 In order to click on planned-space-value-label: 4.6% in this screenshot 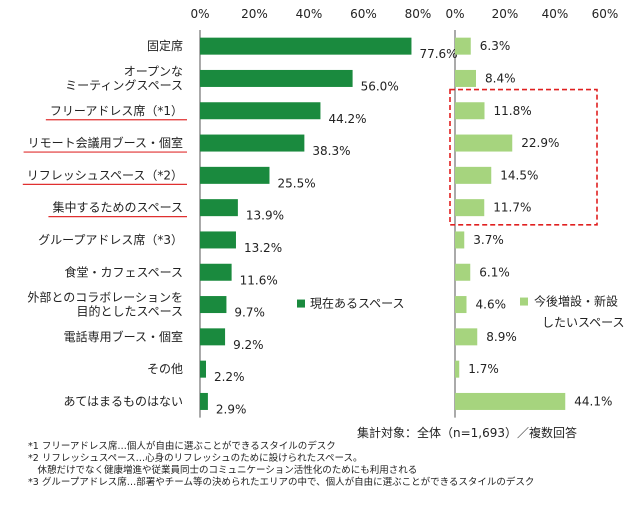, I will do `click(491, 305)`.